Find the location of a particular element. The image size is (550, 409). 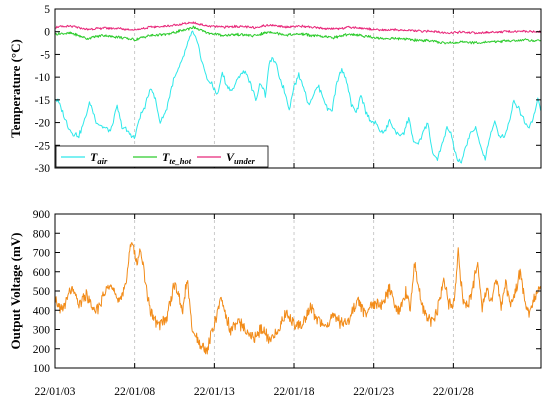

x-tick-label: 22/01/18 is located at coordinates (294, 392).